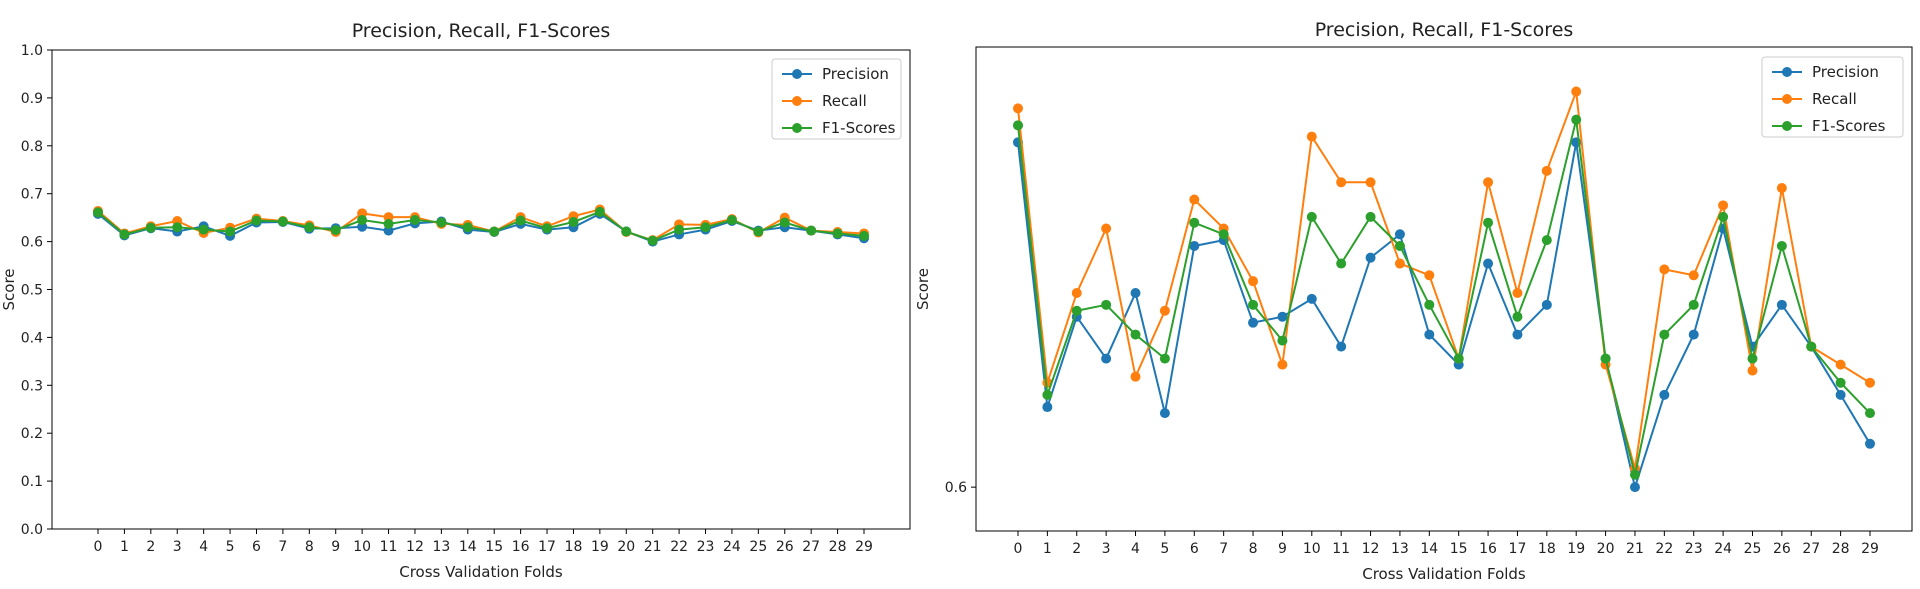  I want to click on x-tick-label: 26, so click(1782, 549).